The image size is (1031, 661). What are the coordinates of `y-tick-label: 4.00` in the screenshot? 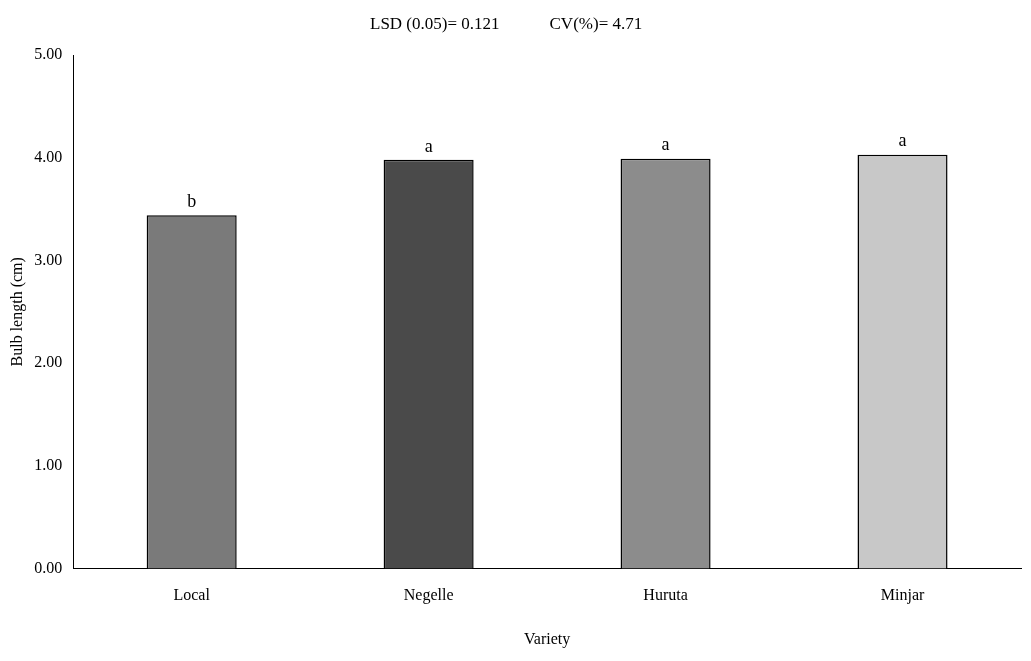 It's located at (48, 156).